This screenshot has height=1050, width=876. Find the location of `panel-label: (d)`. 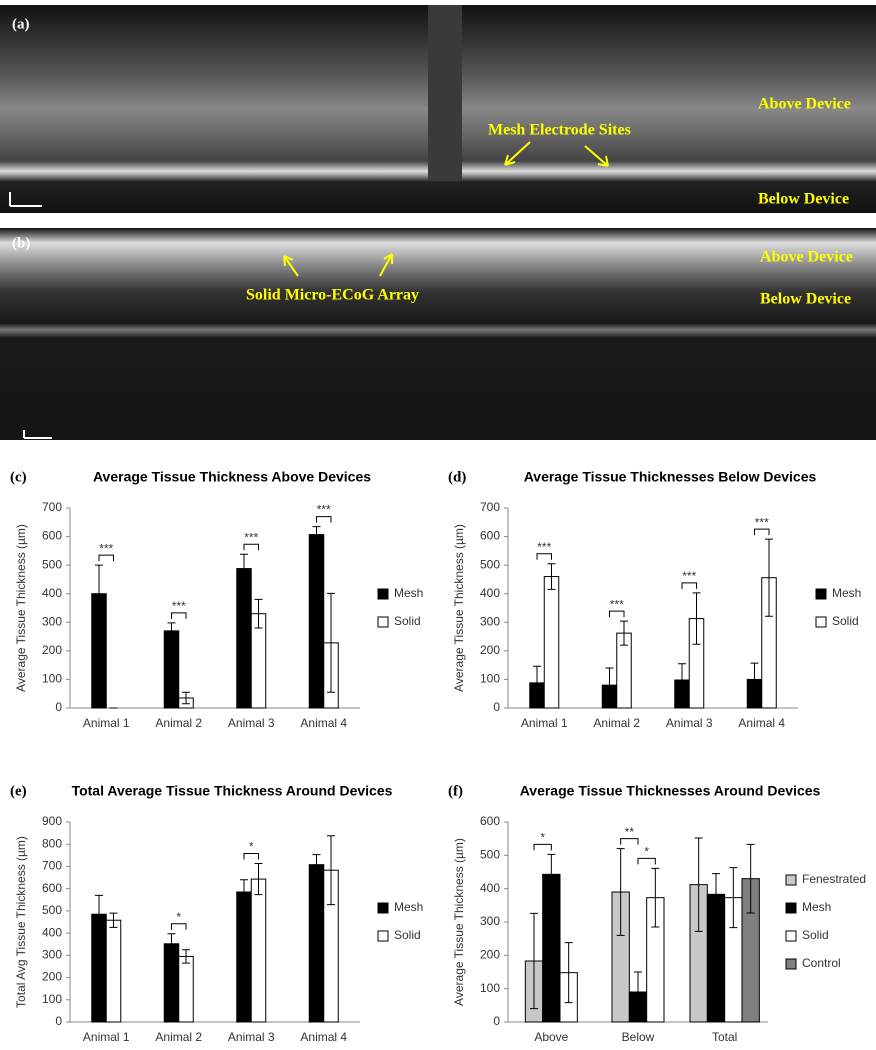

panel-label: (d) is located at coordinates (457, 477).